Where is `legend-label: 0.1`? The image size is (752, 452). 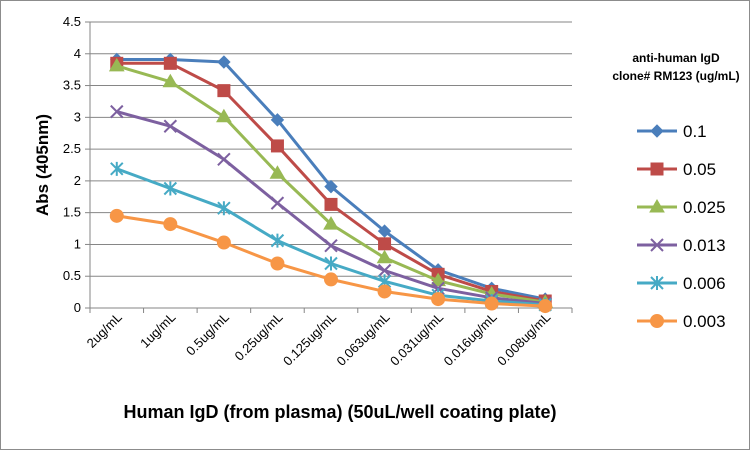
legend-label: 0.1 is located at coordinates (695, 131).